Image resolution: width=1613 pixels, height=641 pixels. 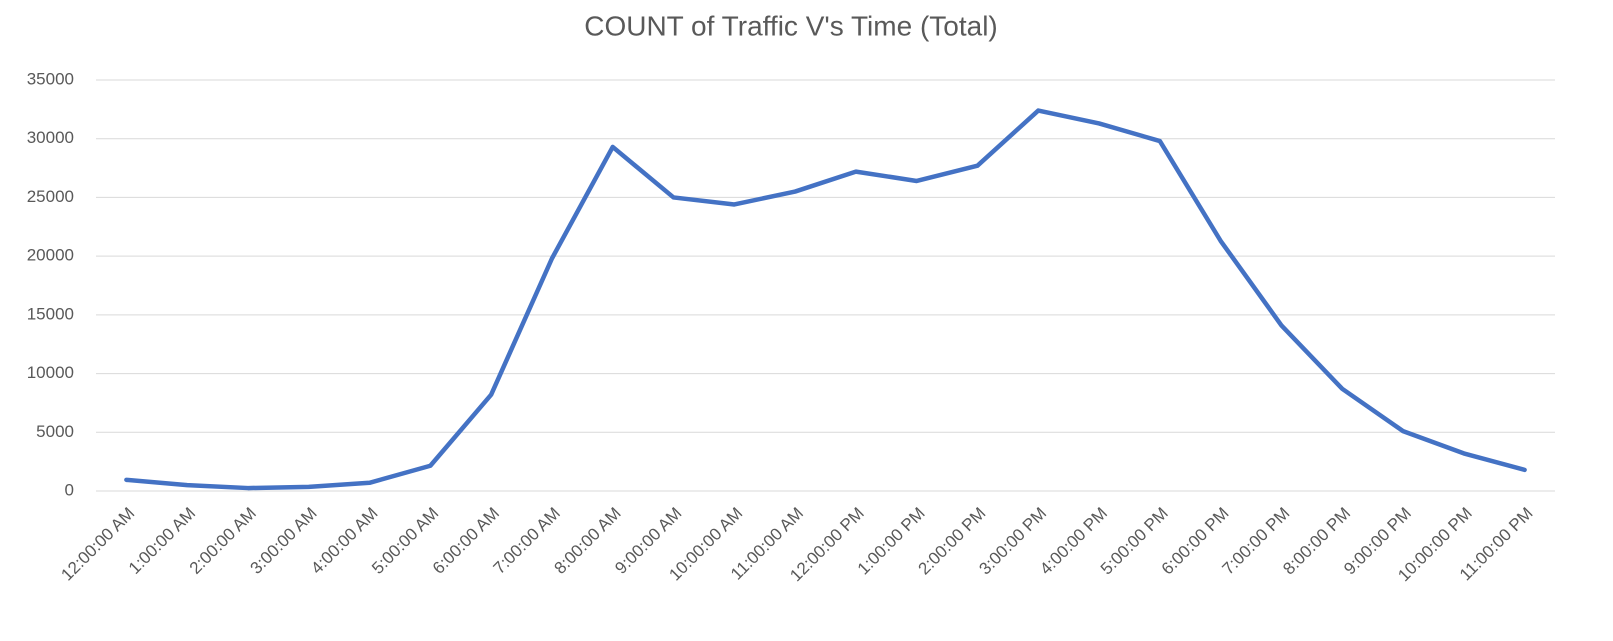 I want to click on y-tick-label: 20000, so click(x=50, y=255).